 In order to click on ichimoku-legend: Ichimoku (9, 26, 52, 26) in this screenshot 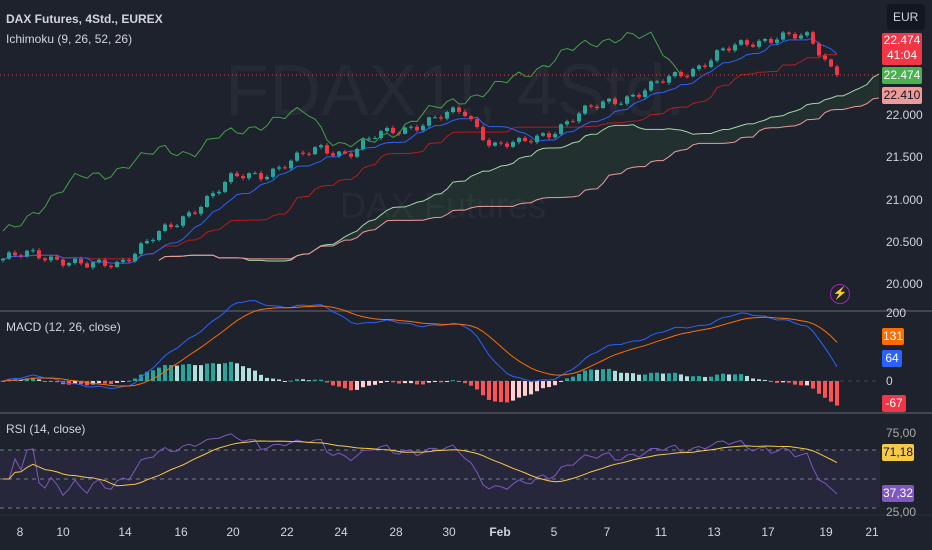, I will do `click(69, 39)`.